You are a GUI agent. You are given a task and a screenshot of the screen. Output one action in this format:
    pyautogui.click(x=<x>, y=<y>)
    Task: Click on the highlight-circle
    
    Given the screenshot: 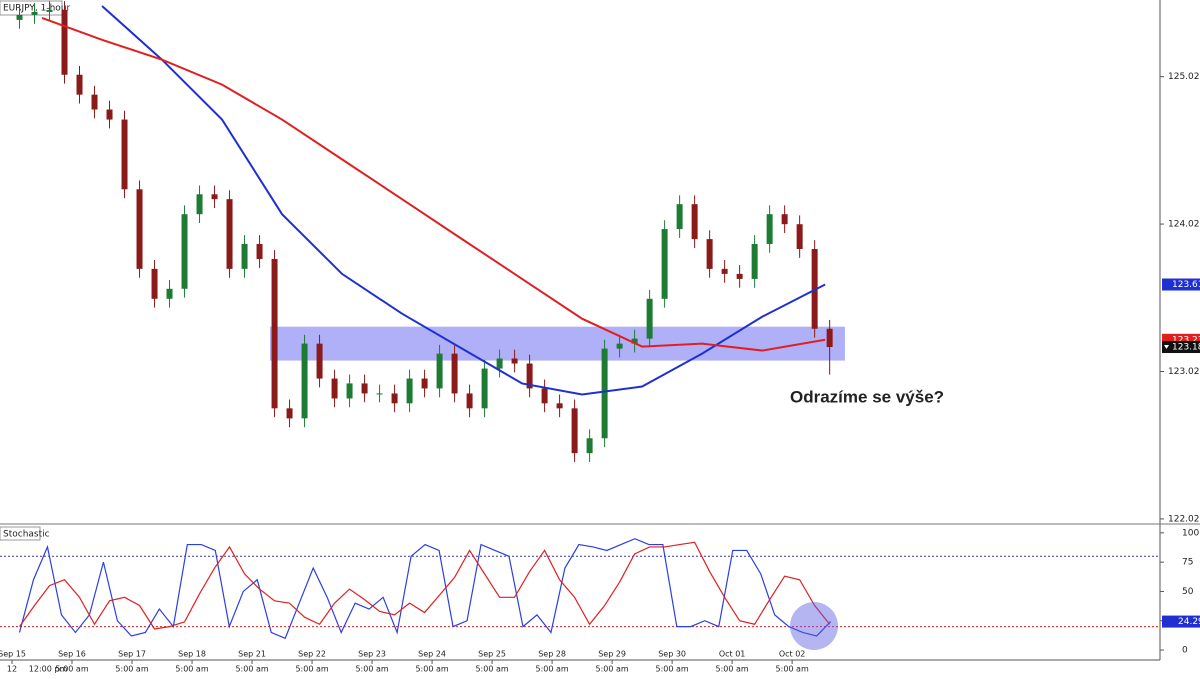 What is the action you would take?
    pyautogui.click(x=814, y=626)
    